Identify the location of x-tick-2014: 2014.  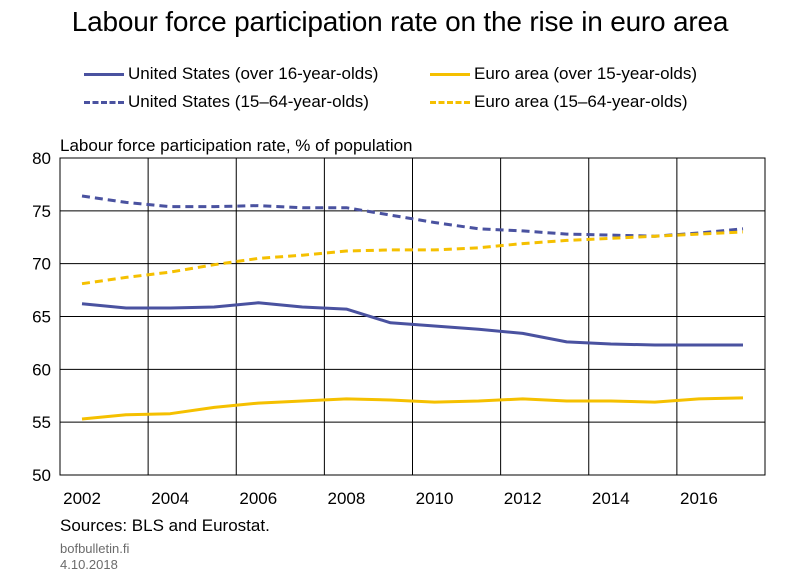
(611, 498).